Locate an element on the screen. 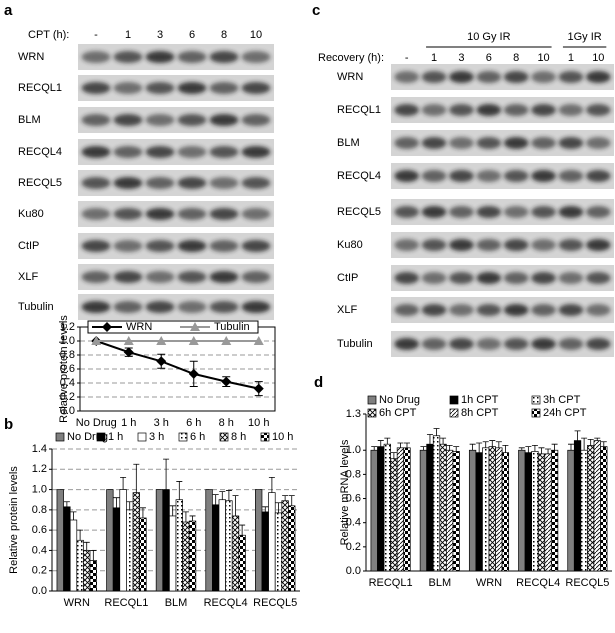 This screenshot has width=615, height=633. legend-label: No Drug is located at coordinates (399, 400).